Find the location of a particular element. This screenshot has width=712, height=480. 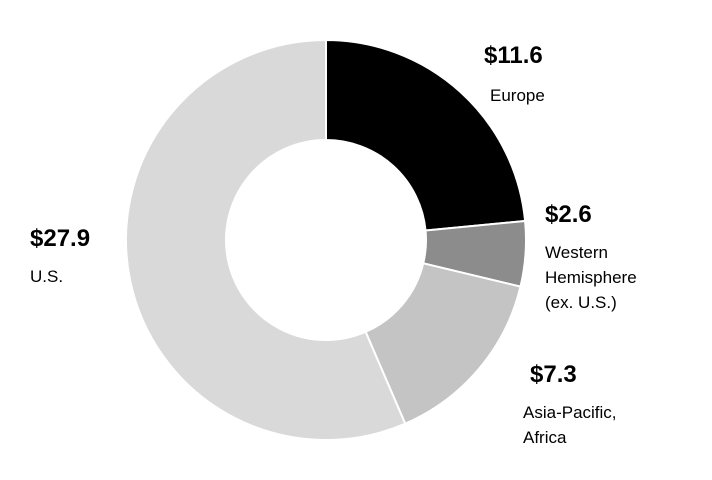

value-label: $2.6 is located at coordinates (568, 214).